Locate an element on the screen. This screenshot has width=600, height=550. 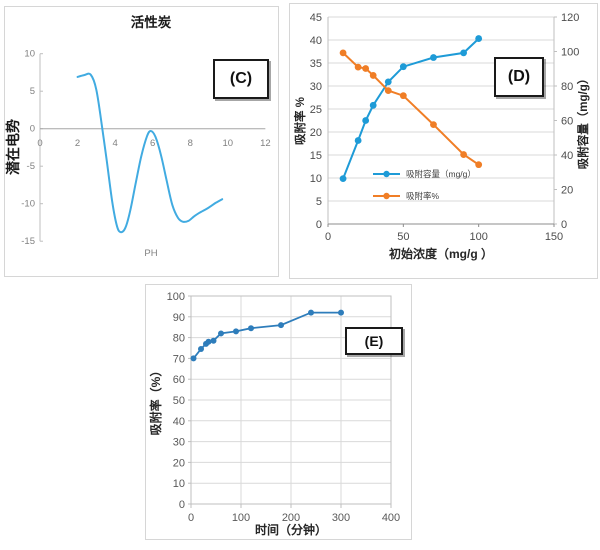
zeta-potential-line is located at coordinates (150, 153).